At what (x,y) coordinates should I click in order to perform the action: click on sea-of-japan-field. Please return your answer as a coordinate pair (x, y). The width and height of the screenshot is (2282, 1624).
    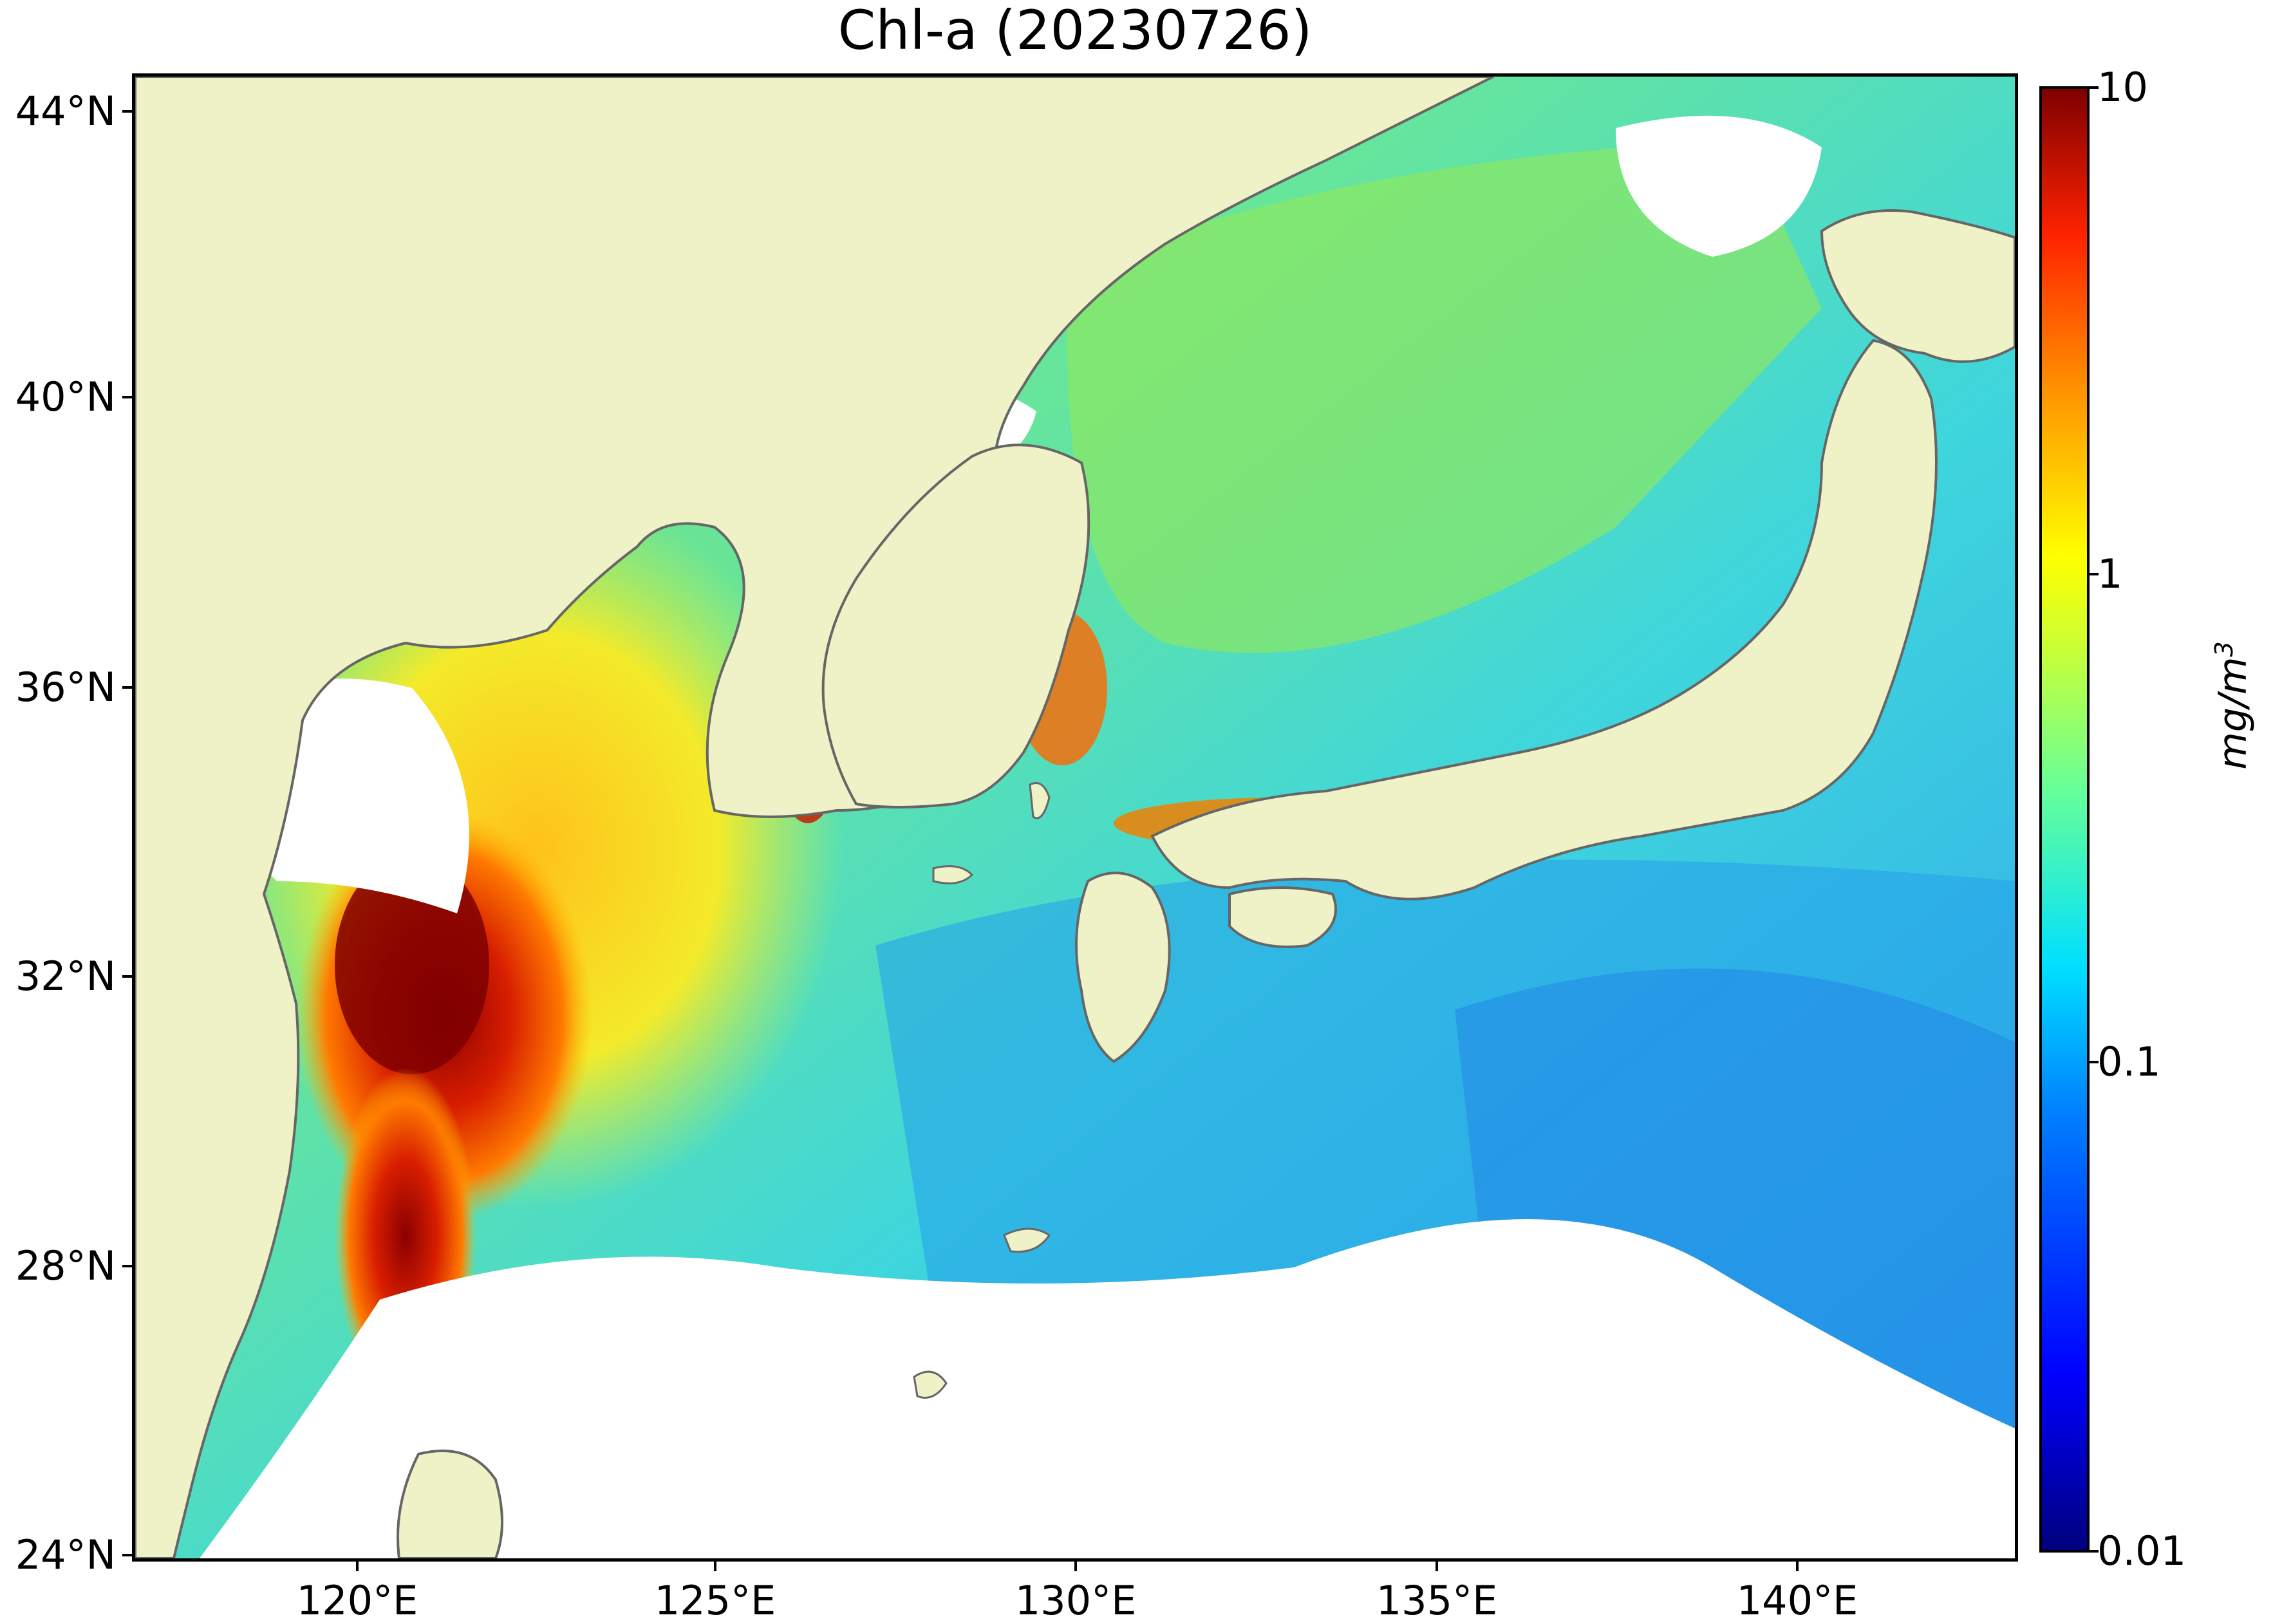
    Looking at the image, I should click on (1444, 397).